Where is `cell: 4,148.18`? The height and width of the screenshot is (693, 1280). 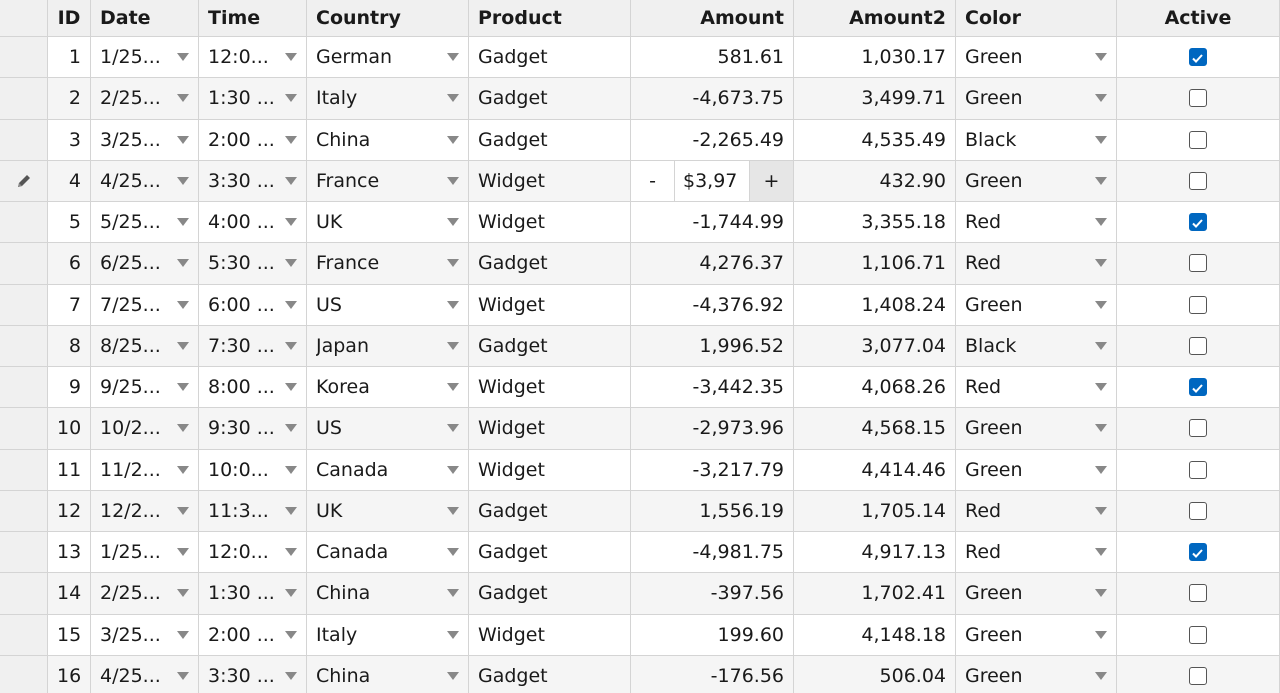 cell: 4,148.18 is located at coordinates (875, 635).